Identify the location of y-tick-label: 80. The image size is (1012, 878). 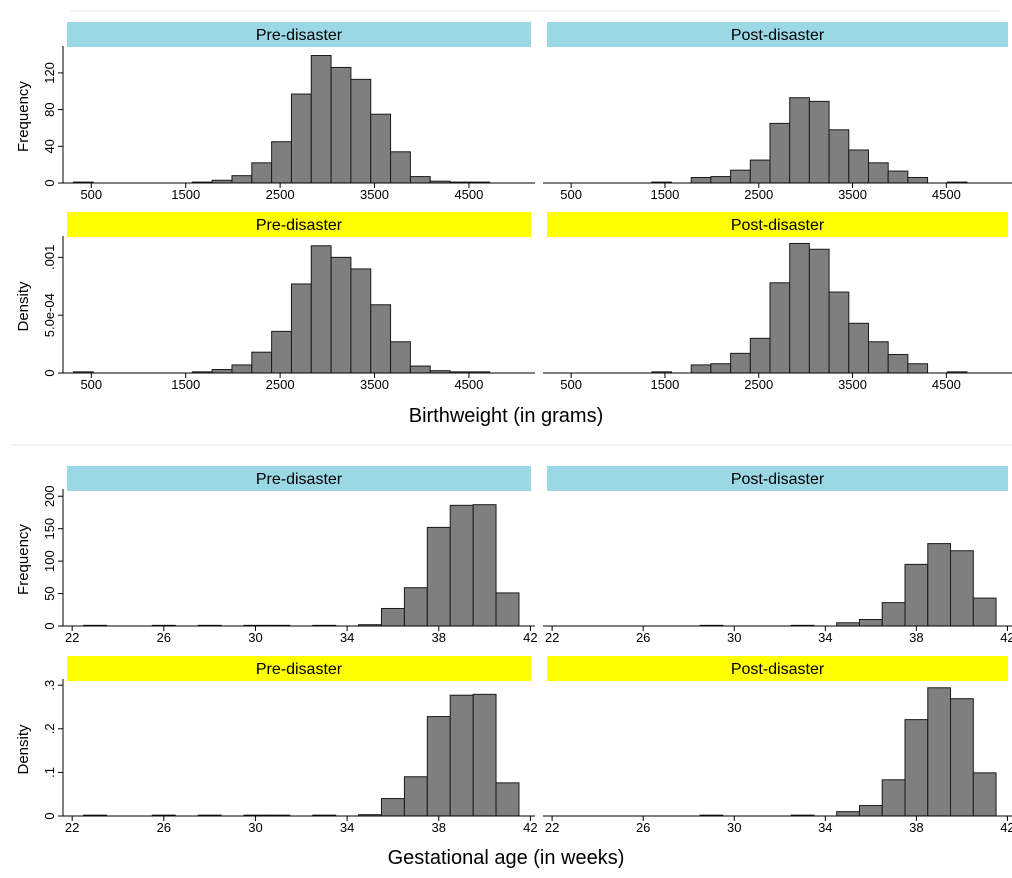
(49, 109).